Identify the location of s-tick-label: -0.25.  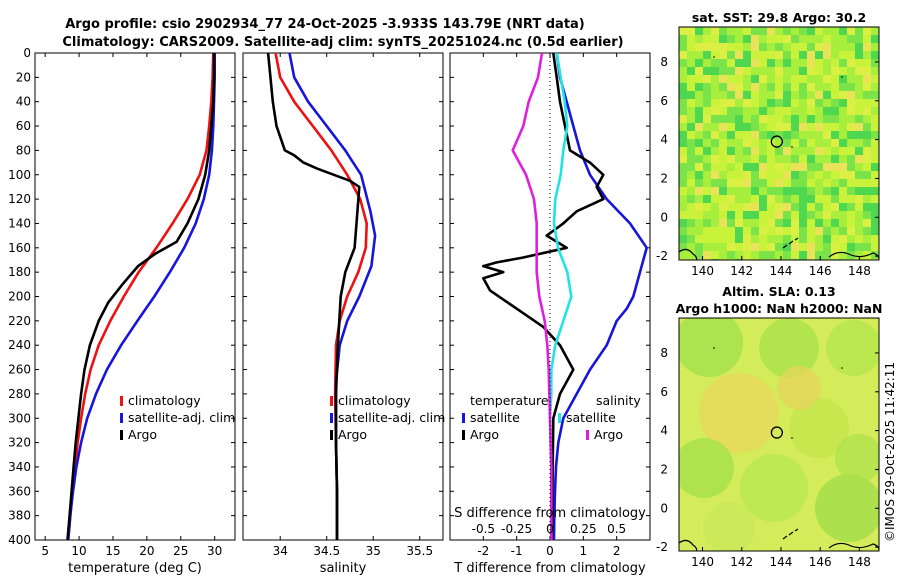
(516, 529).